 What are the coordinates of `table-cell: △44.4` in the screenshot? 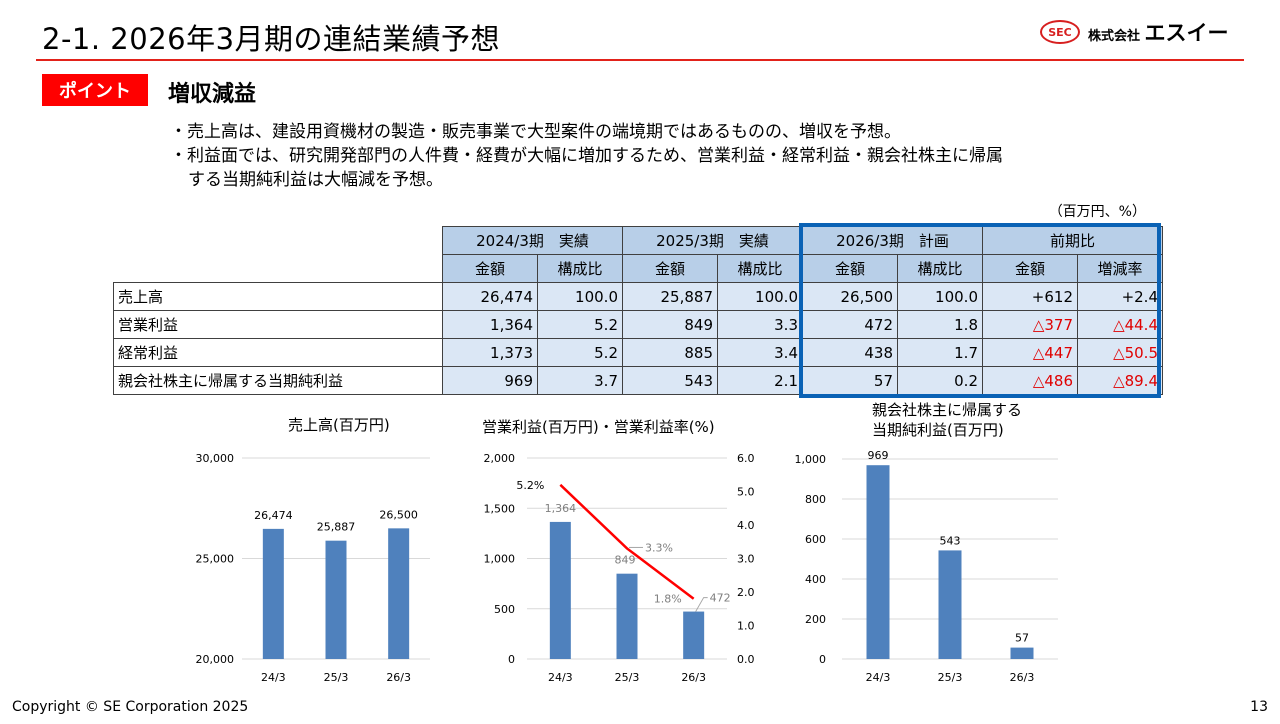 It's located at (1120, 324).